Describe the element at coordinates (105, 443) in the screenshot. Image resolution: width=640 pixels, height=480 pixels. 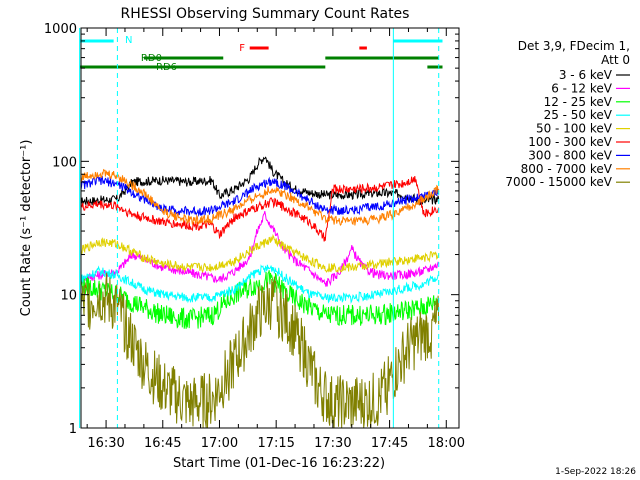
I see `x-tick-label: 16:30` at that location.